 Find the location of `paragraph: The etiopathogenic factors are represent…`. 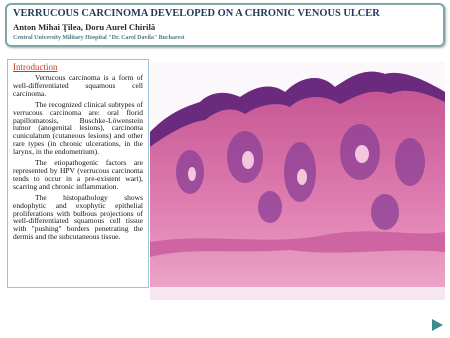

paragraph: The etiopathogenic factors are represent… is located at coordinates (78, 174).